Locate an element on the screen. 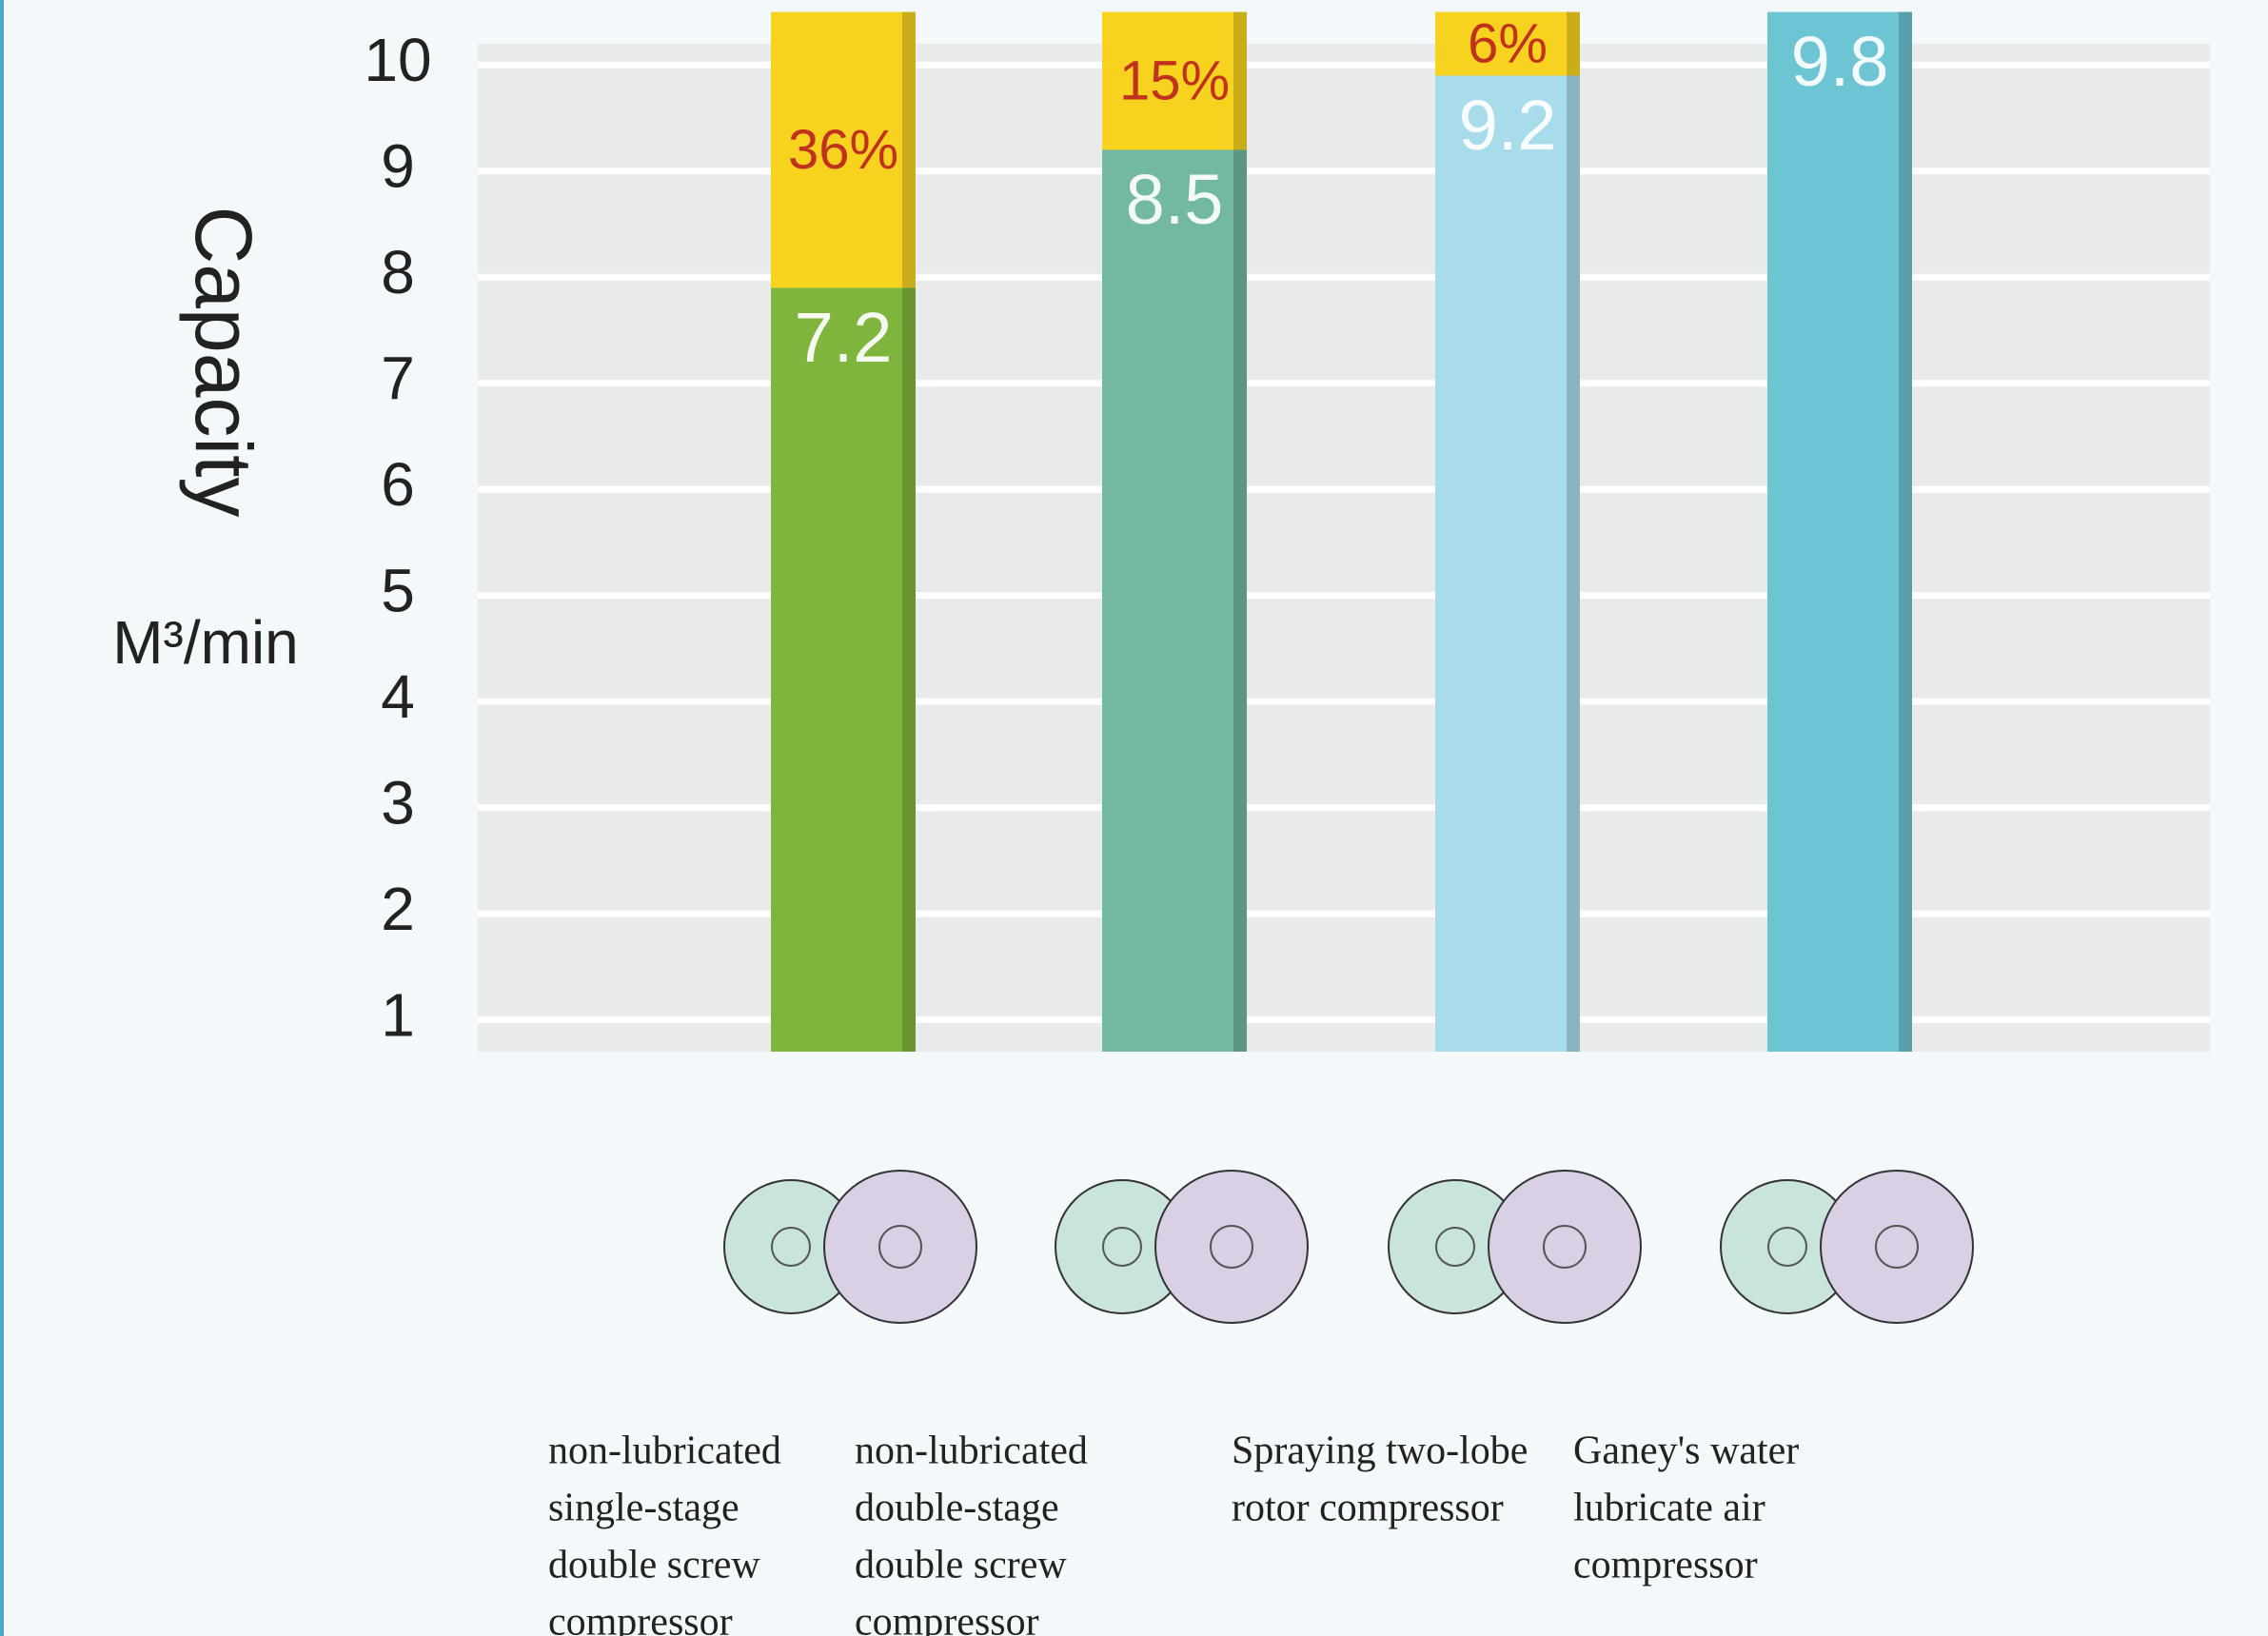  y-tick-label: 3 is located at coordinates (398, 803).